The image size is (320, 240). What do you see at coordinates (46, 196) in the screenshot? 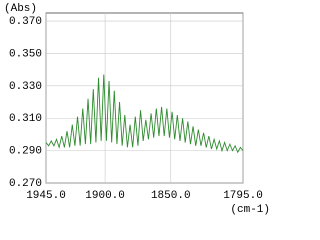
I see `x-tick-label: 1945.0` at bounding box center [46, 196].